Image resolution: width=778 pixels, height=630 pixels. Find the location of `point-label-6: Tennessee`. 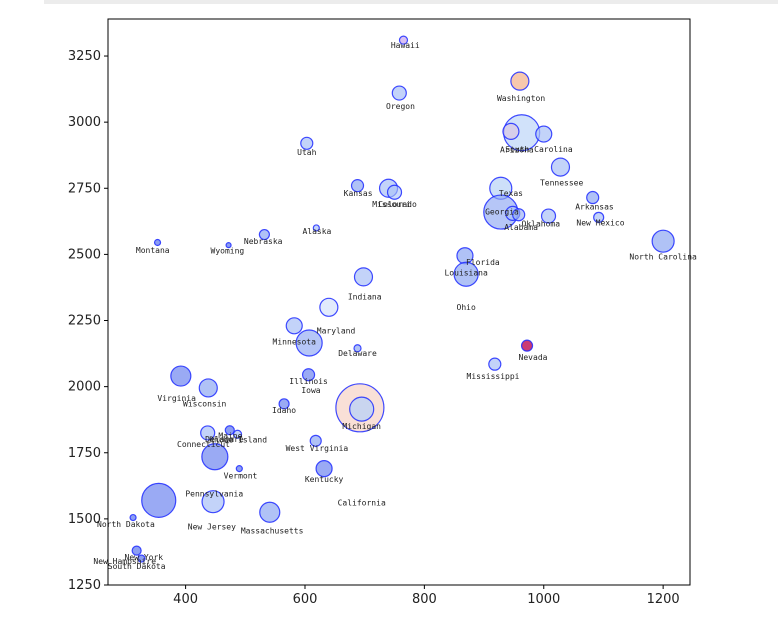

point-label-6: Tennessee is located at coordinates (562, 183).